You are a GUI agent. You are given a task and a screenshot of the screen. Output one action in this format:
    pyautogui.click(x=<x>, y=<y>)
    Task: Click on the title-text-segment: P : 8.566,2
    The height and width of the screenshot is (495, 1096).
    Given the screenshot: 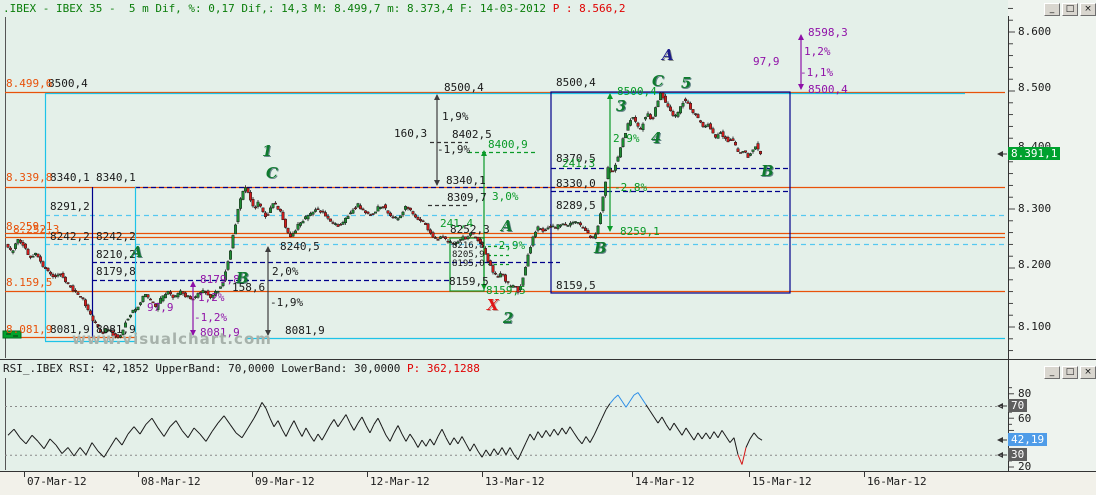 What is the action you would take?
    pyautogui.click(x=589, y=8)
    